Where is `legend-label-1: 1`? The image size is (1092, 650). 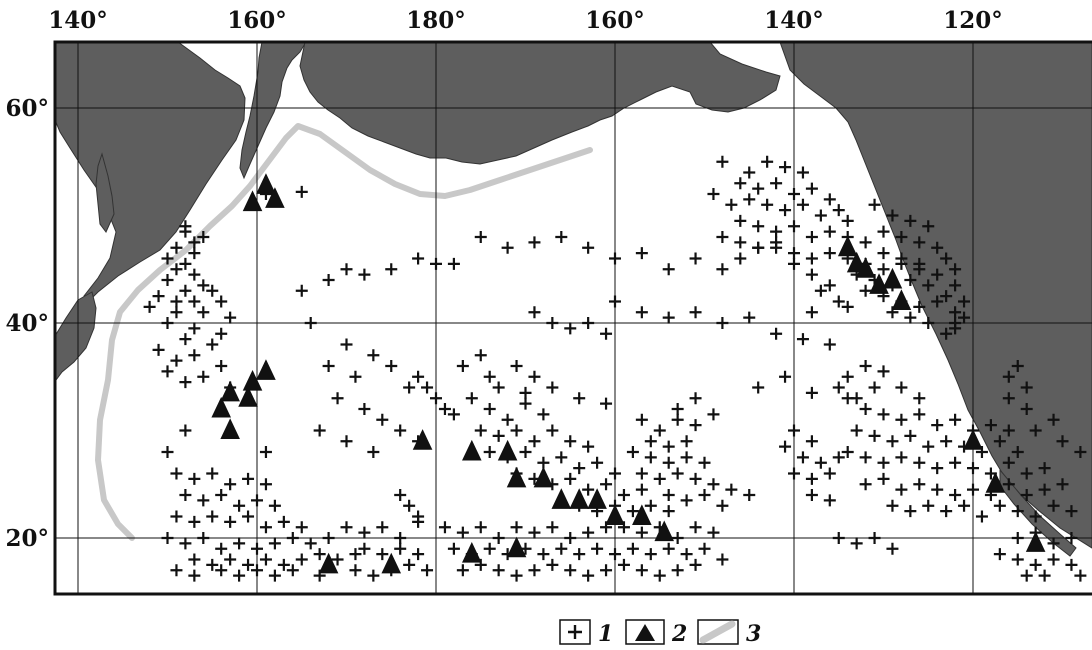
legend-label-1: 1 is located at coordinates (605, 634).